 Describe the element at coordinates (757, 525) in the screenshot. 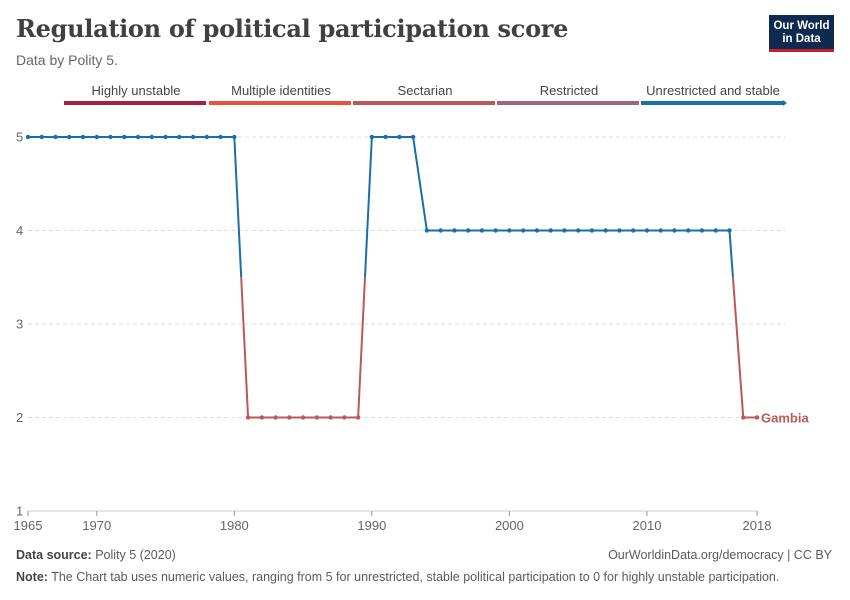

I see `x-tick-label-2018: 2018` at that location.